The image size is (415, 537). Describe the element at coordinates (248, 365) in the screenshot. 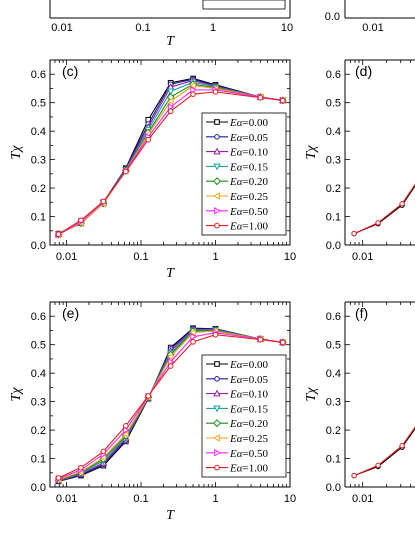

I see `legend-entry: Eα=0.00` at that location.